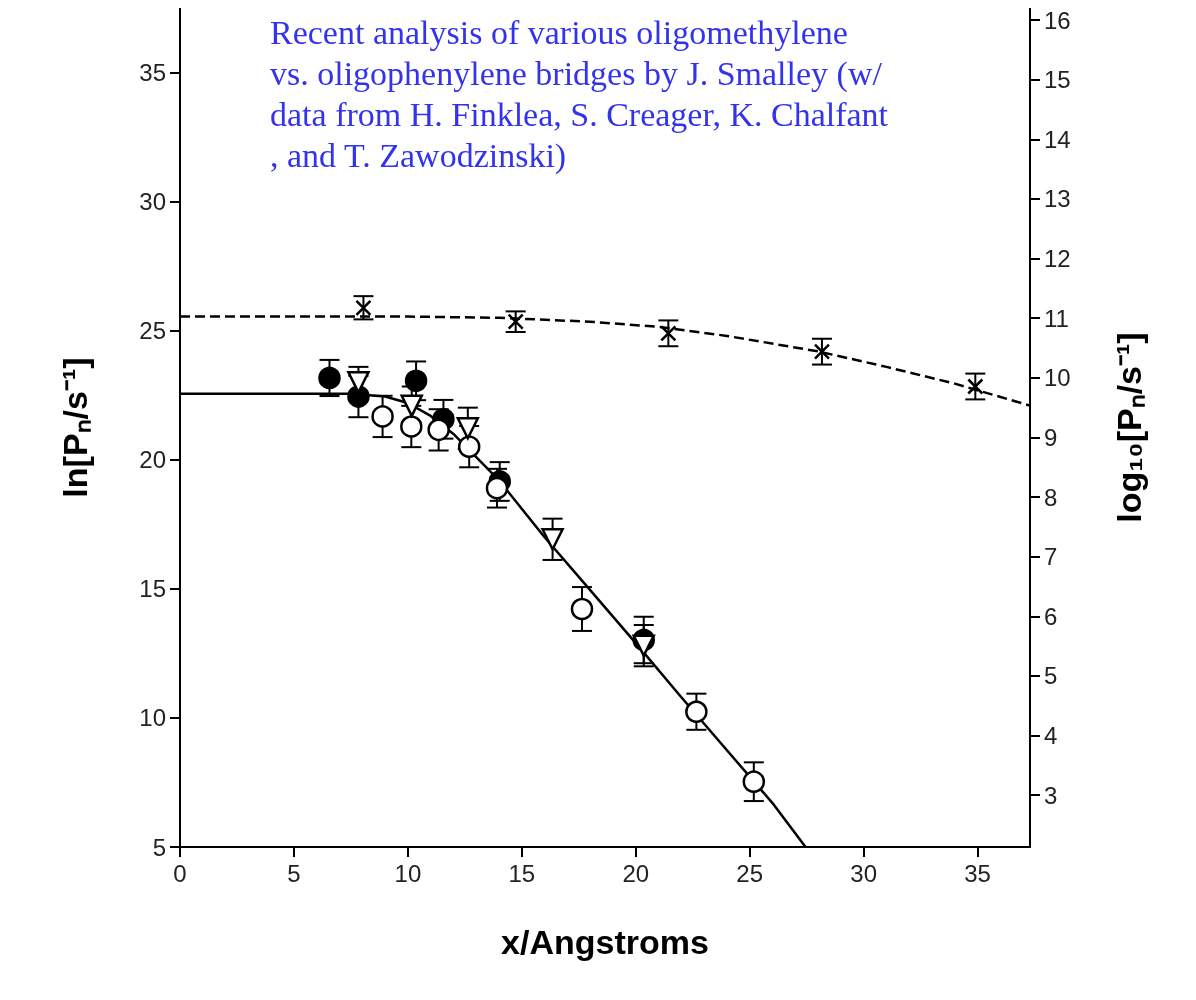 This screenshot has height=1000, width=1196. What do you see at coordinates (863, 873) in the screenshot?
I see `x-tick-label: 30` at bounding box center [863, 873].